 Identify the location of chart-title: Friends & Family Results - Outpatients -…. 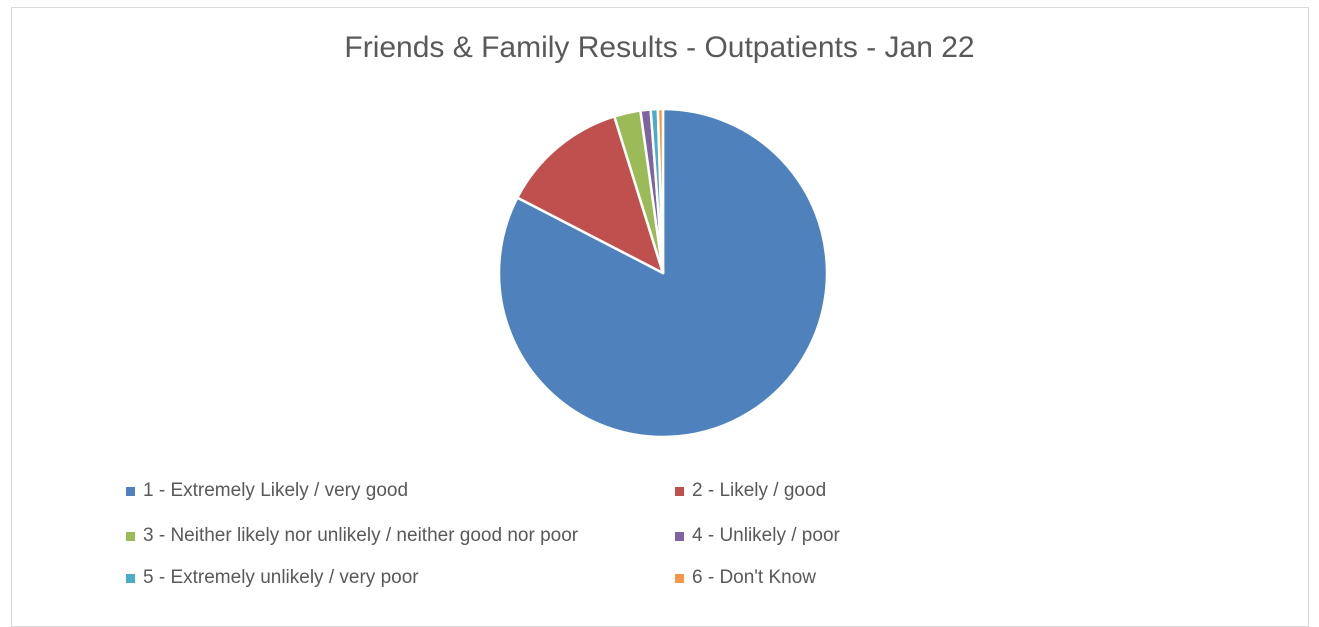
(659, 47).